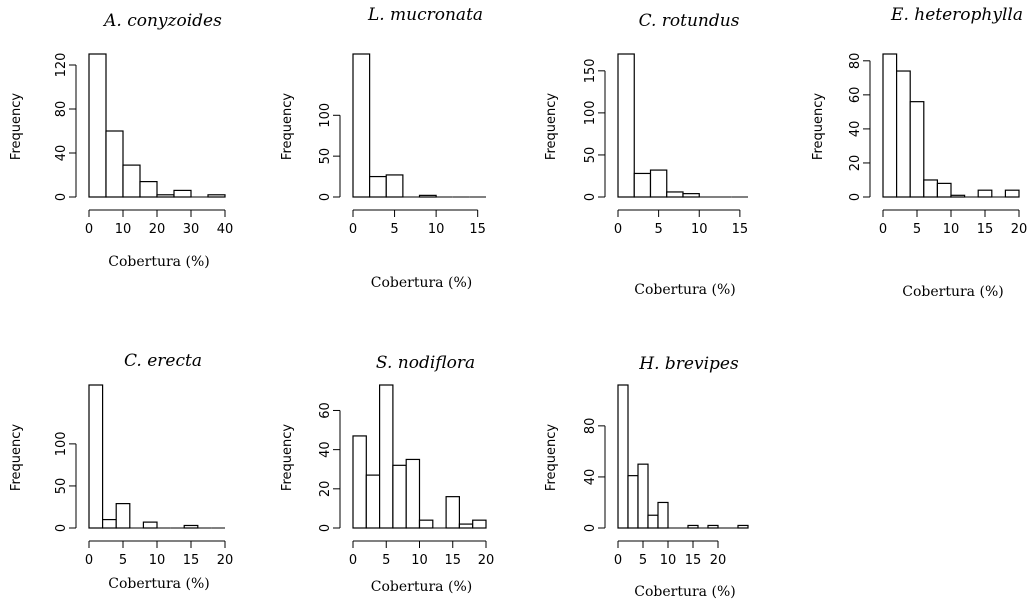 The width and height of the screenshot is (1032, 603). What do you see at coordinates (425, 363) in the screenshot?
I see `panel-title: S. nodiflora` at bounding box center [425, 363].